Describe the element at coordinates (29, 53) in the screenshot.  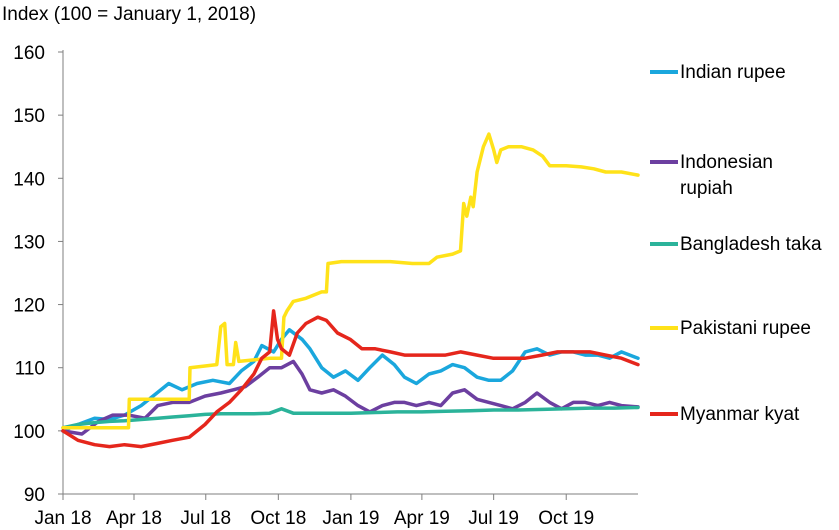
I see `y-tick-label: 160` at that location.